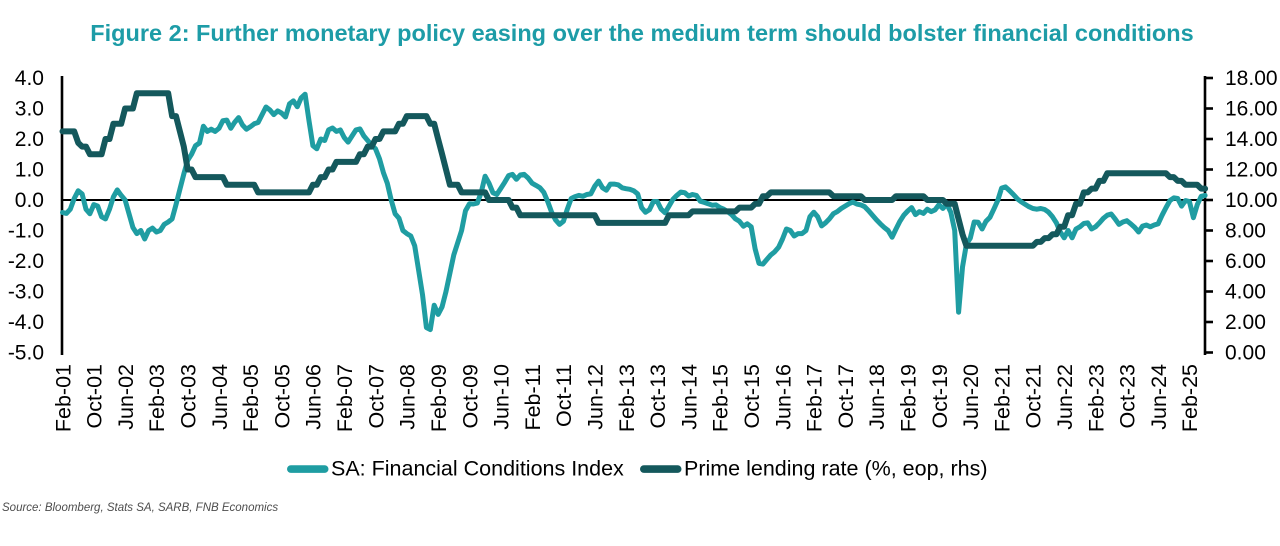 This screenshot has width=1280, height=546. Describe the element at coordinates (815, 398) in the screenshot. I see `svg-text: Feb-17` at that location.